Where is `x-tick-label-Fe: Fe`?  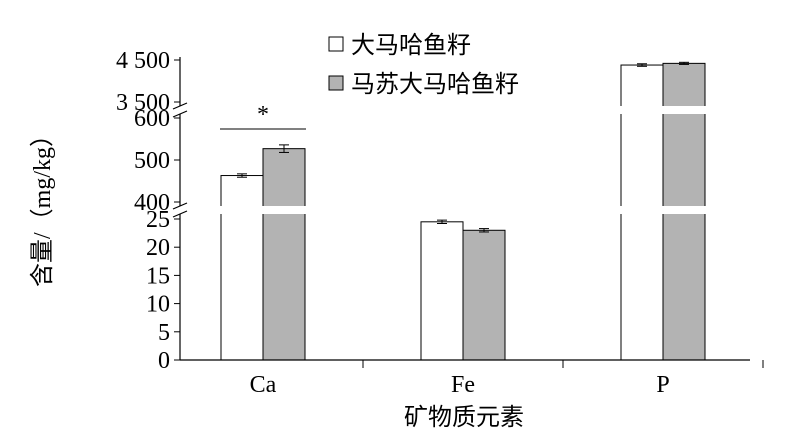
x-tick-label-Fe: Fe is located at coordinates (463, 385).